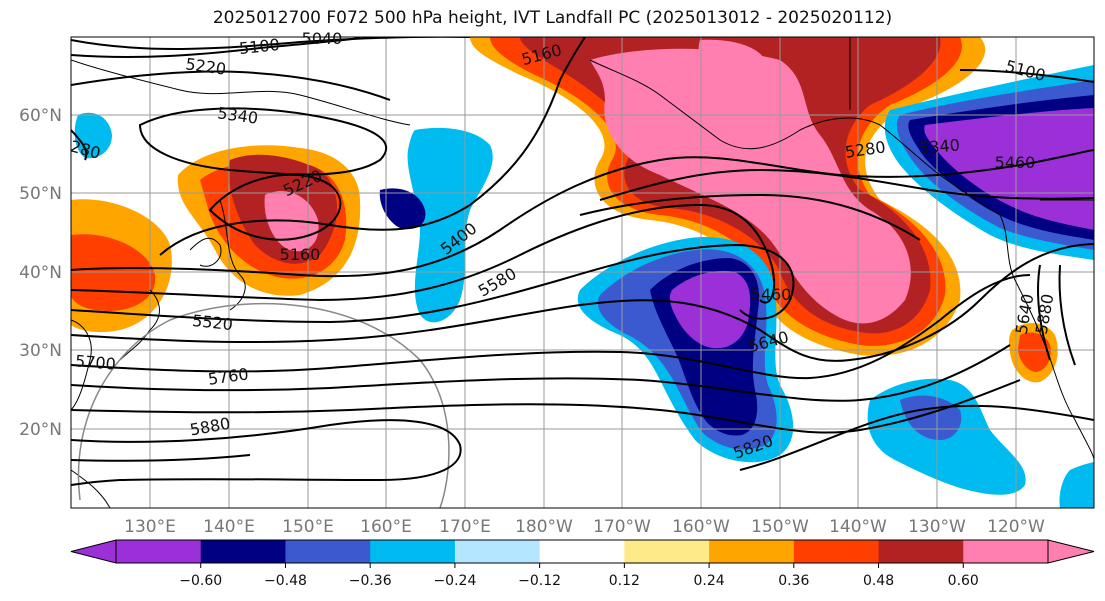 This screenshot has width=1105, height=601. I want to click on lat-label: 30°N, so click(40, 351).